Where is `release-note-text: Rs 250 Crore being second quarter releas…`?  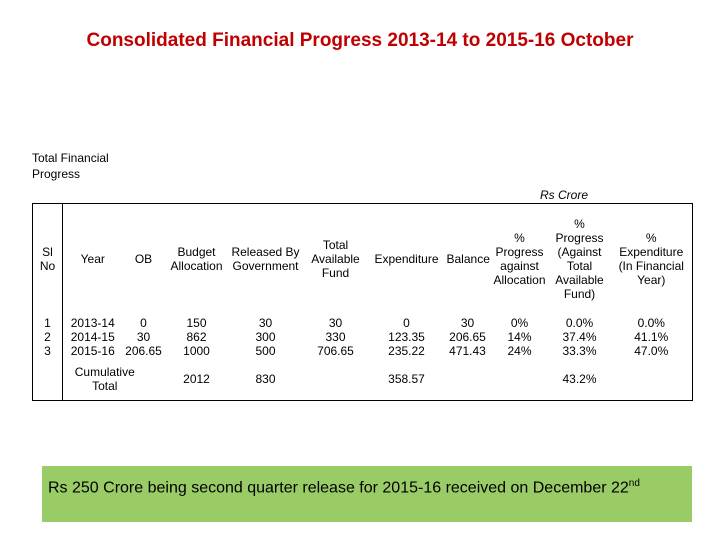
release-note-text: Rs 250 Crore being second quarter releas… is located at coordinates (338, 488).